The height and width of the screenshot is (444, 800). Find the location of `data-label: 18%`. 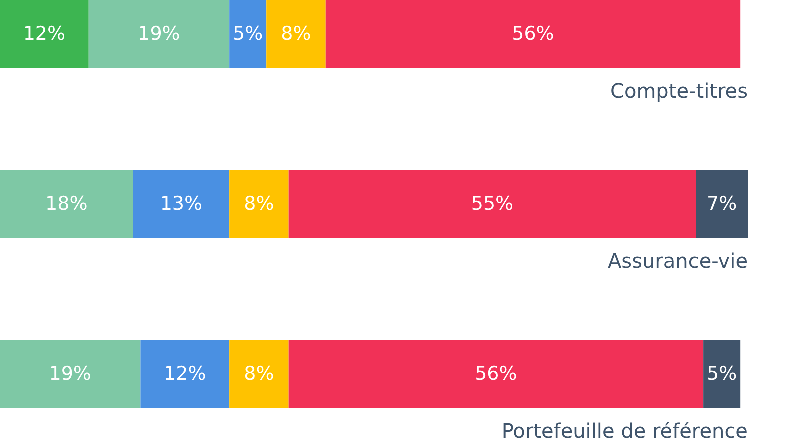

data-label: 18% is located at coordinates (67, 204).